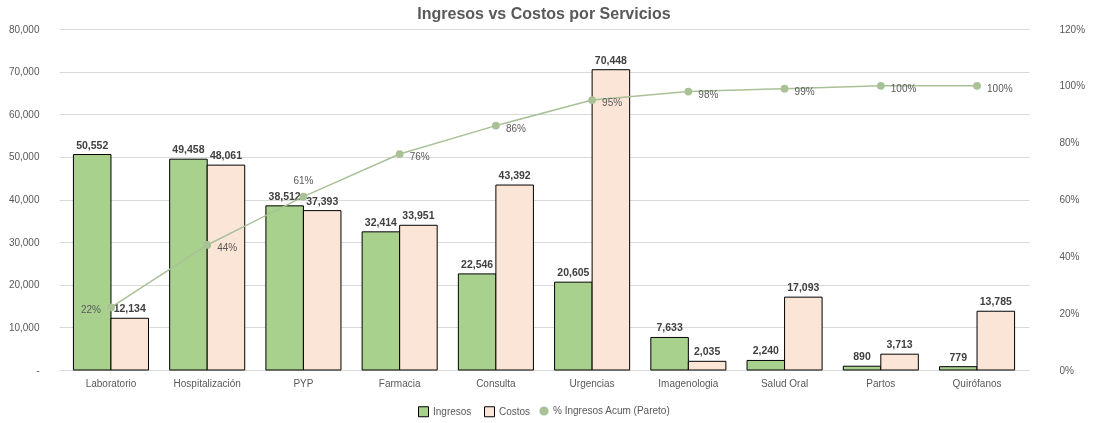  I want to click on data-label: 70,448, so click(611, 59).